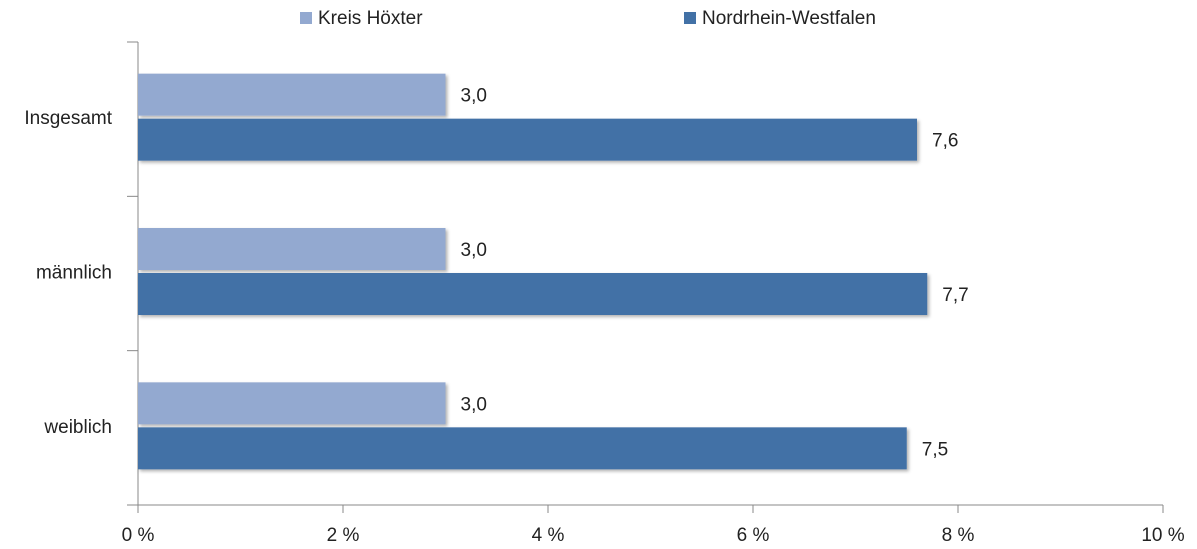 This screenshot has width=1197, height=549. Describe the element at coordinates (789, 18) in the screenshot. I see `legend-label: Nordrhein-Westfalen` at that location.